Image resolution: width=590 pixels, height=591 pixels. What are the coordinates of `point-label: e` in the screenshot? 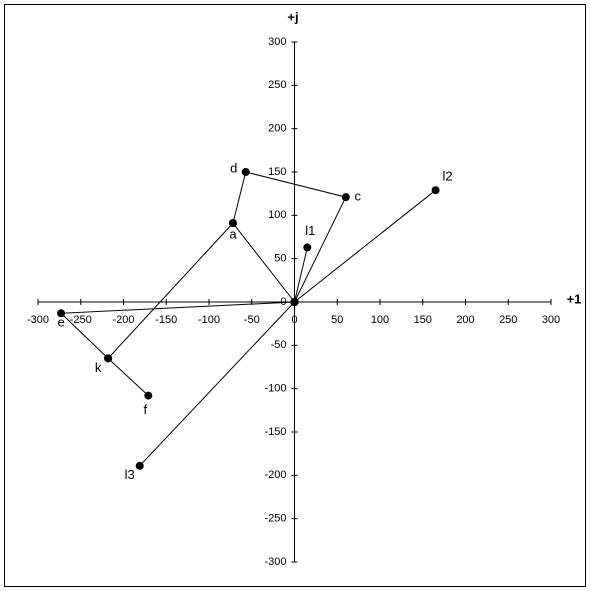 It's located at (60, 322).